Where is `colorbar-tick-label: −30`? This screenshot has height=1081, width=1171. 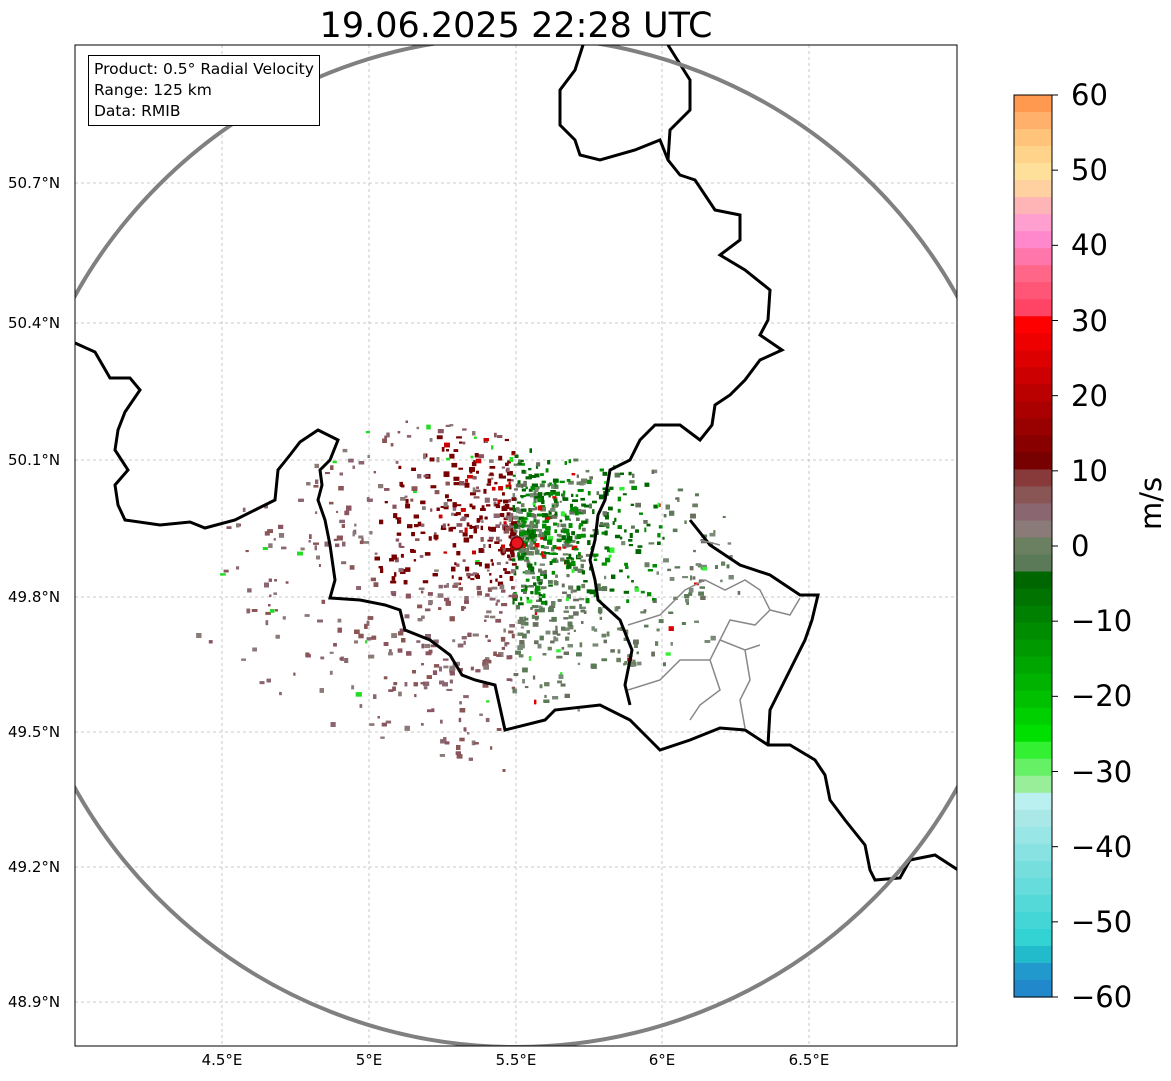 colorbar-tick-label: −30 is located at coordinates (1102, 771).